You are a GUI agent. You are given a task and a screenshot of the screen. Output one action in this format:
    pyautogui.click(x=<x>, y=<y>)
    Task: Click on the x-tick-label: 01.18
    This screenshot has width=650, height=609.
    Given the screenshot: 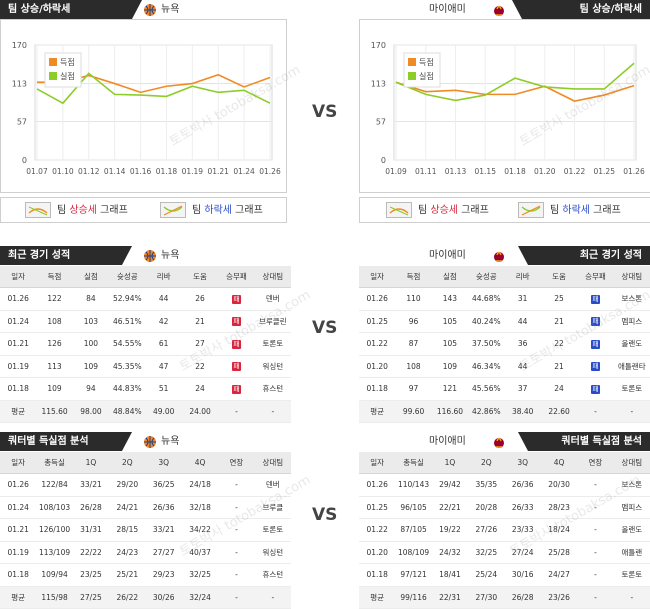 What is the action you would take?
    pyautogui.click(x=515, y=171)
    